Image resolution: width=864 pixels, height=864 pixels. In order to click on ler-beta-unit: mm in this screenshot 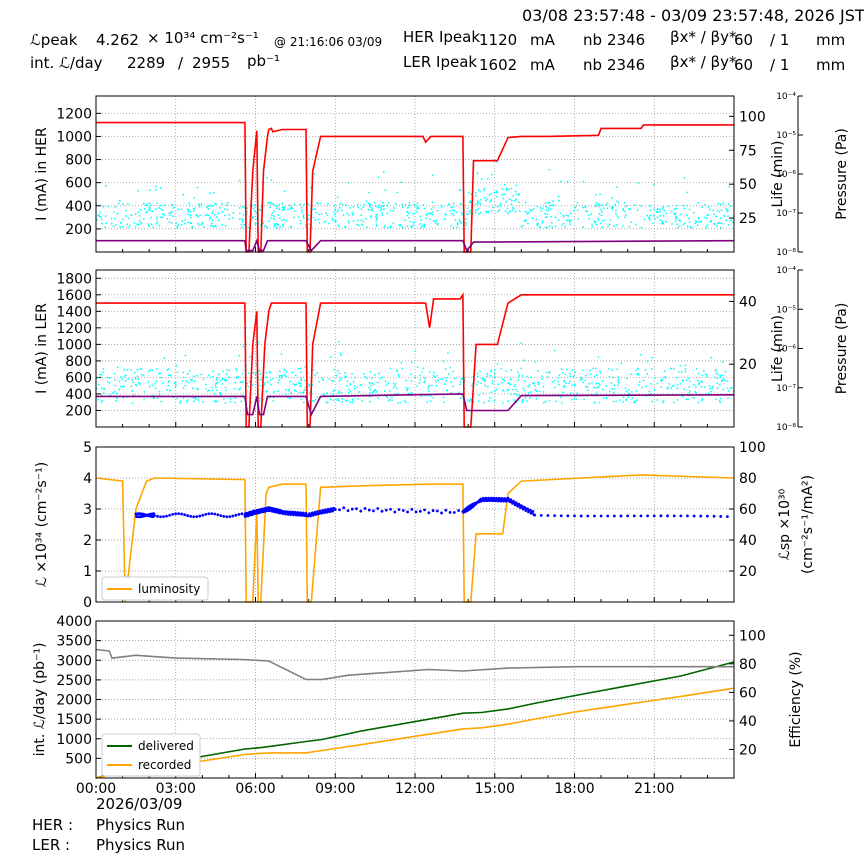, I will do `click(831, 65)`.